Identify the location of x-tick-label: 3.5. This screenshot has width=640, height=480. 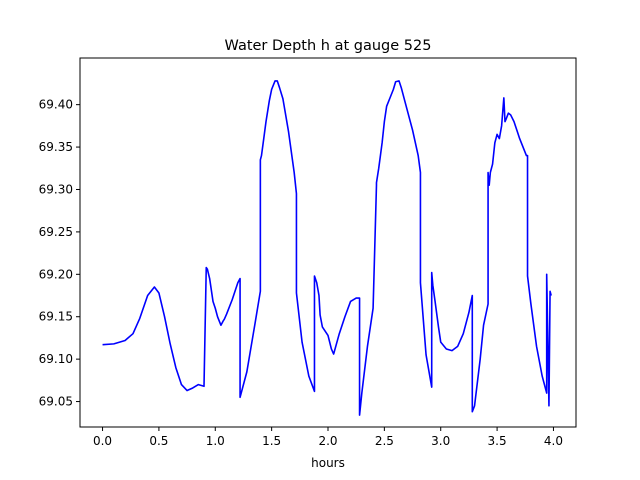
(497, 441).